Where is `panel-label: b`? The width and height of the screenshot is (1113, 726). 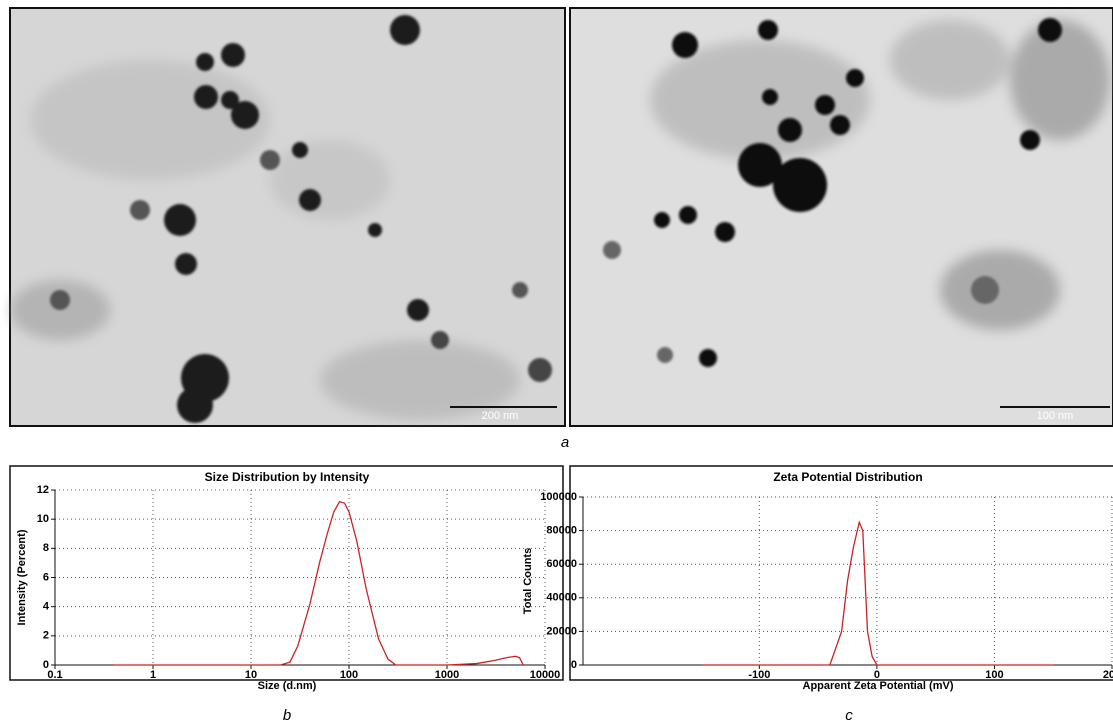
panel-label: b is located at coordinates (287, 715).